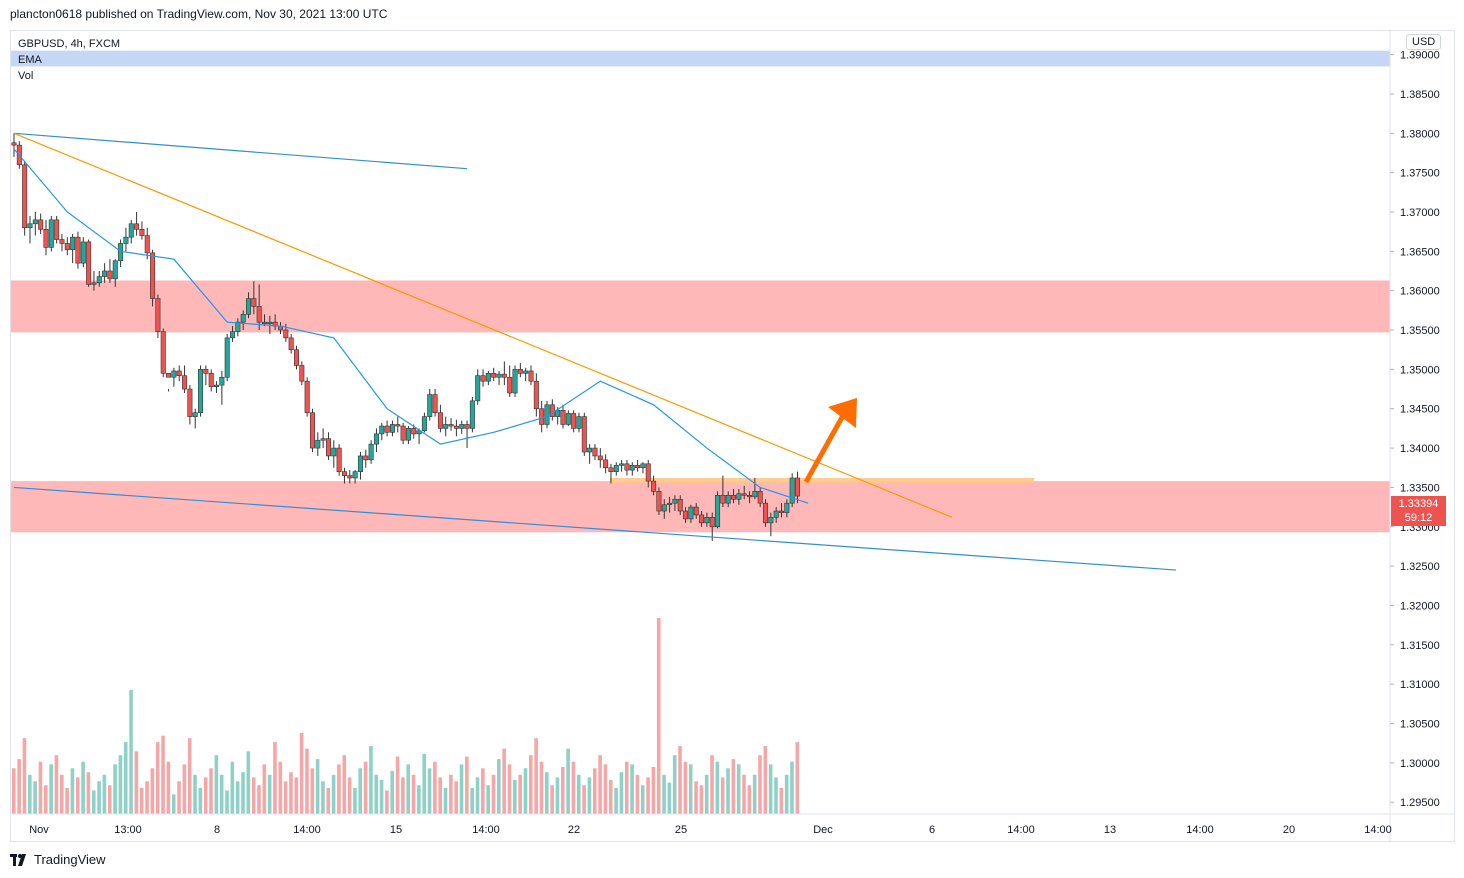  I want to click on x-tick-label: 6, so click(932, 830).